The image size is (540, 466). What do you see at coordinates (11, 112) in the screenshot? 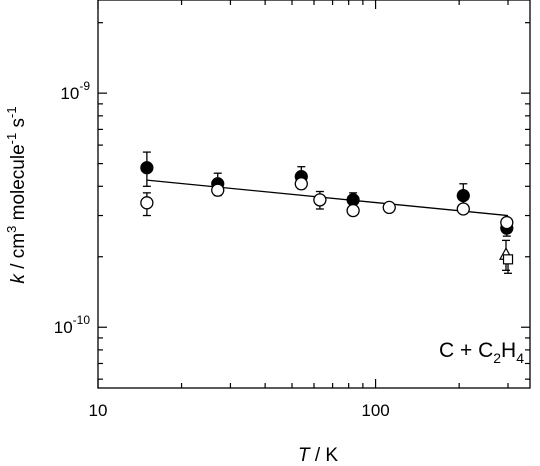
I see `y-axis-label-sup3: -1` at bounding box center [11, 112].